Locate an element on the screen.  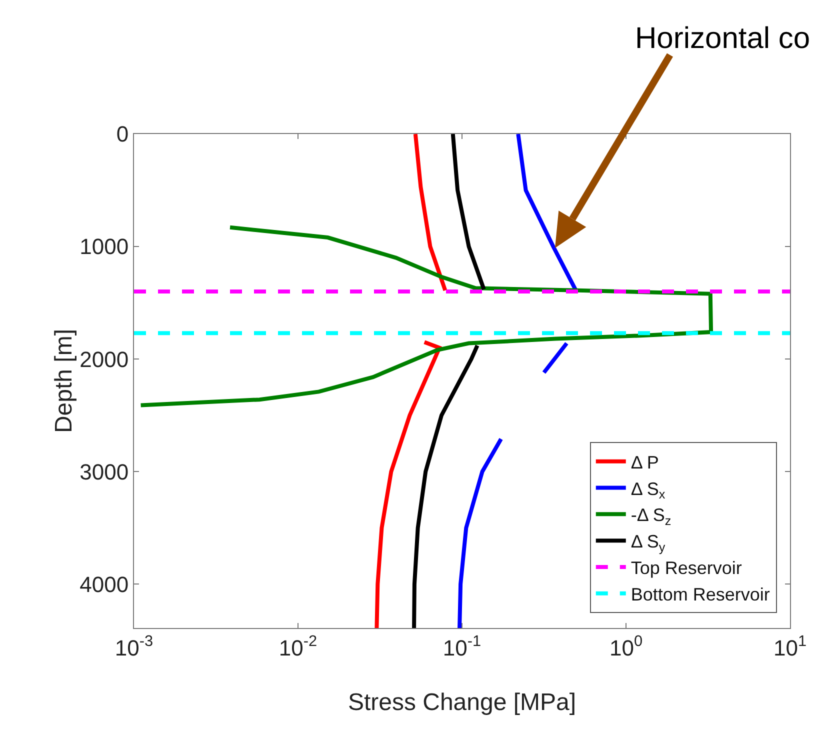
x-tick-label: 10$^{1}$ is located at coordinates (790, 646).